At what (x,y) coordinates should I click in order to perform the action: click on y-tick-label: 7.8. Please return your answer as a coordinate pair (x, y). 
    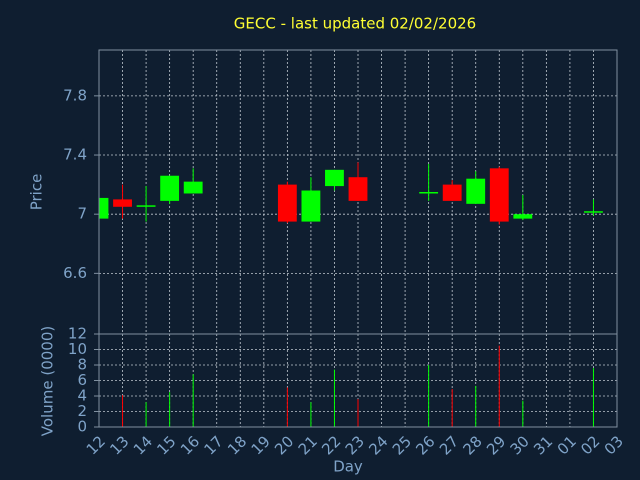
    Looking at the image, I should click on (75, 95).